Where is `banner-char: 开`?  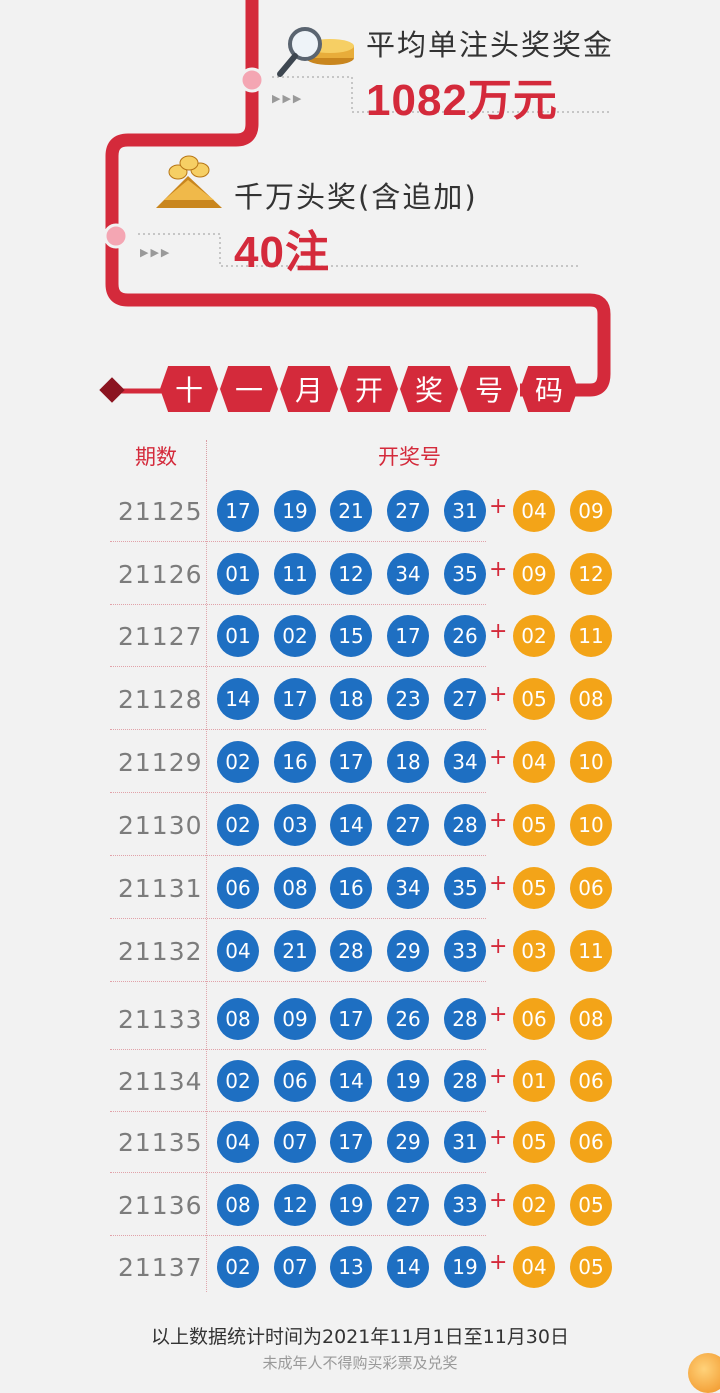 banner-char: 开 is located at coordinates (369, 389).